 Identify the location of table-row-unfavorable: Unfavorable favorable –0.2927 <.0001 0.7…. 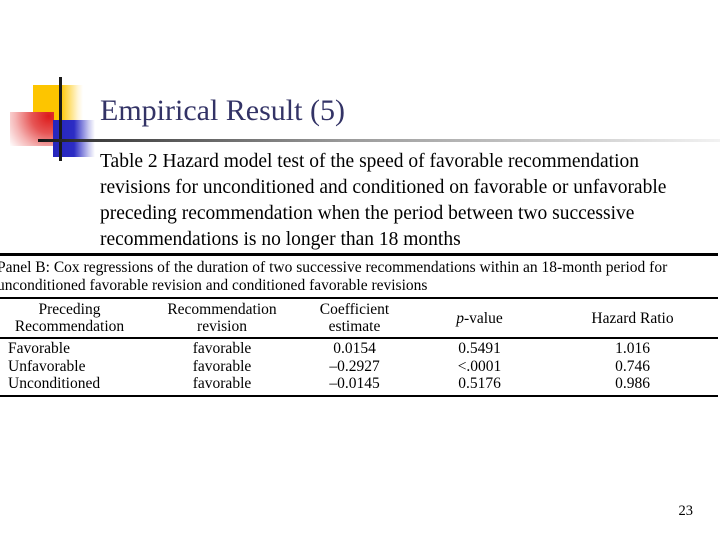
(359, 367).